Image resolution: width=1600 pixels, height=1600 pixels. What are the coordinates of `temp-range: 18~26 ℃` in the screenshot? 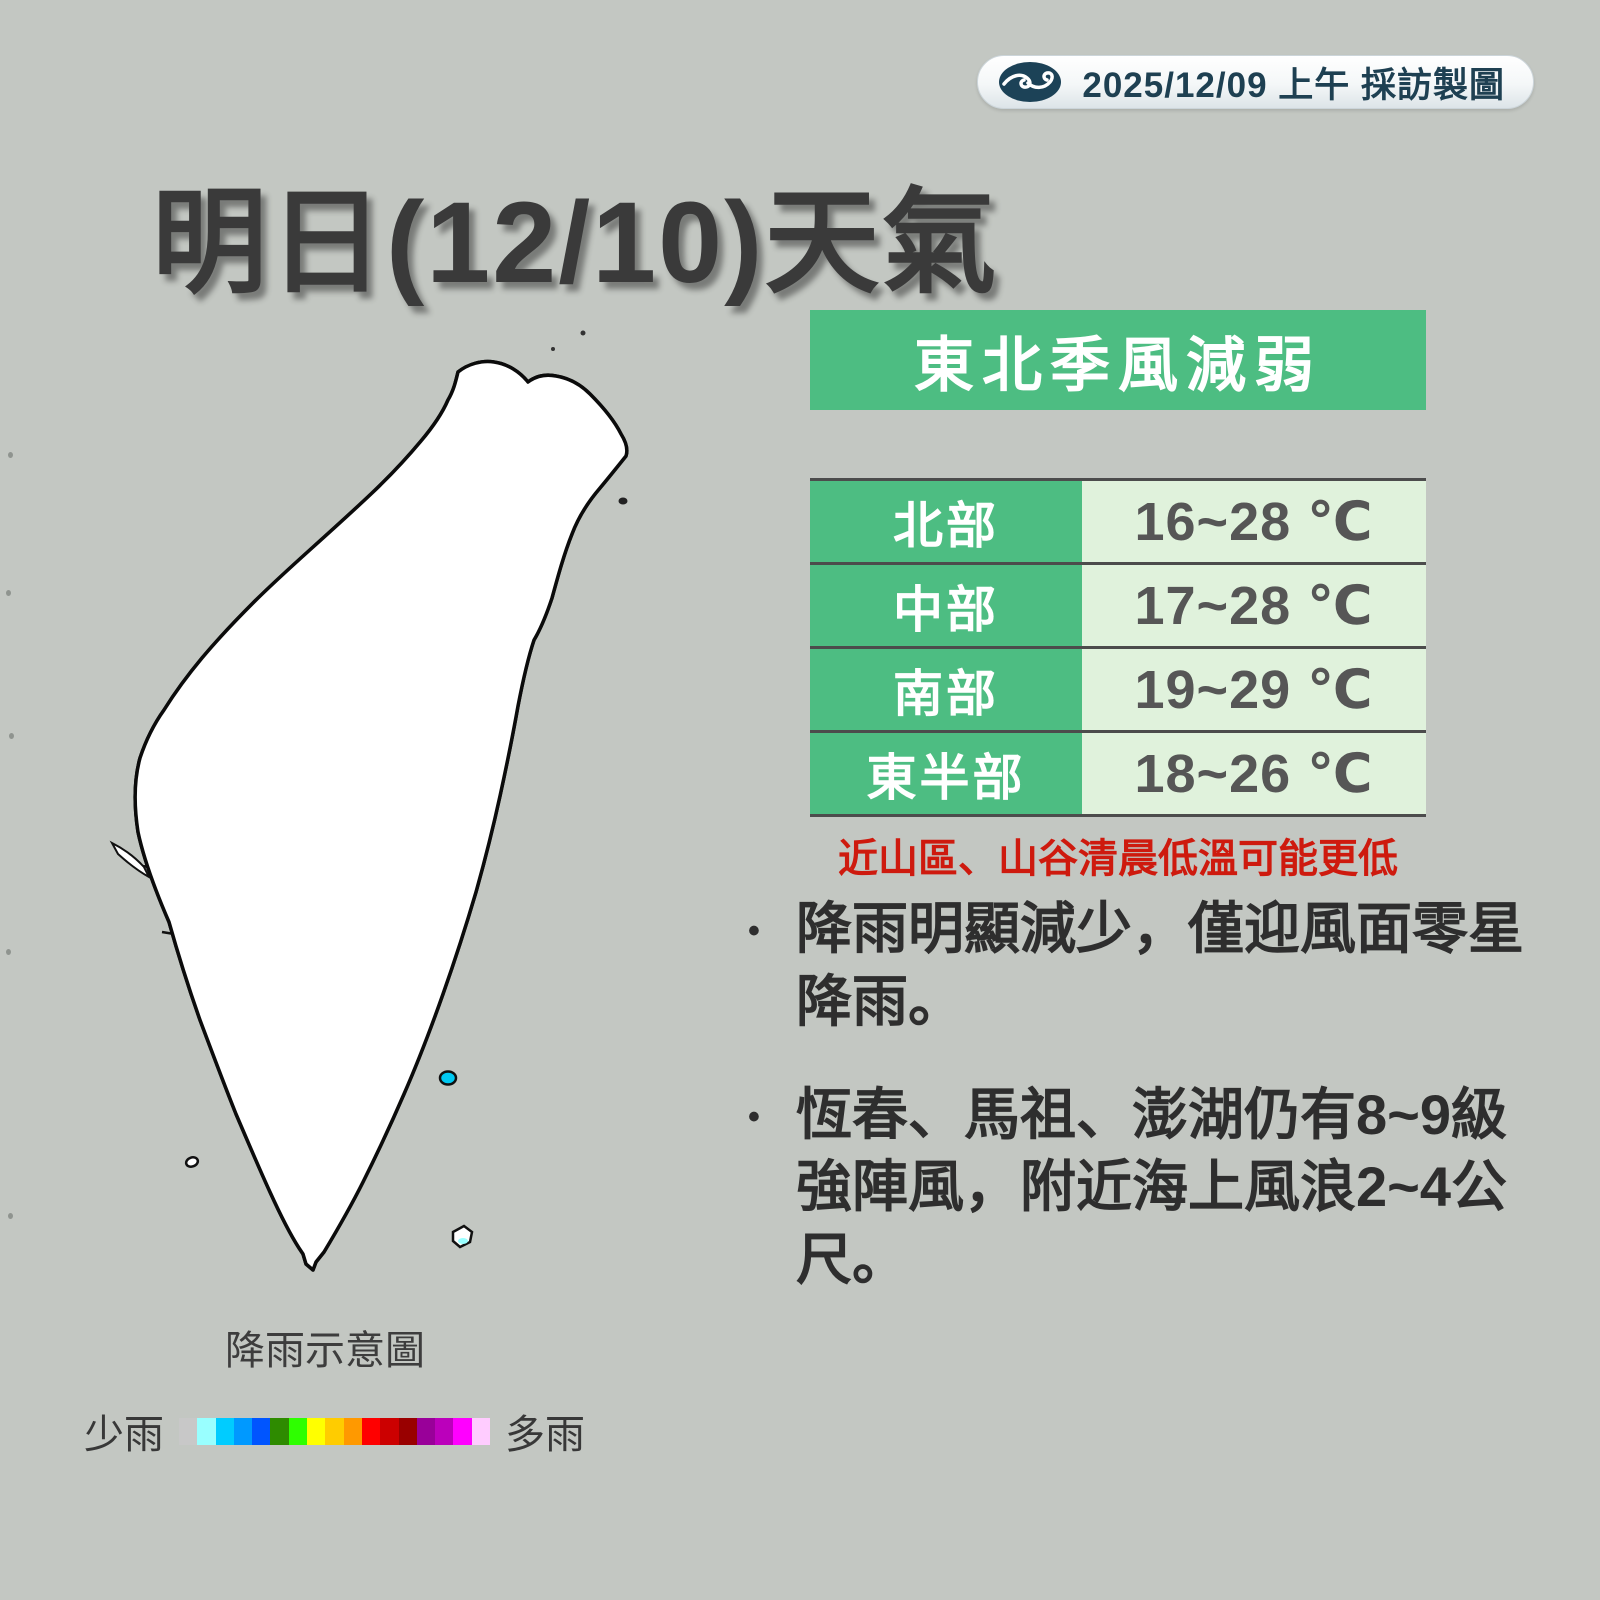 It's located at (1254, 773).